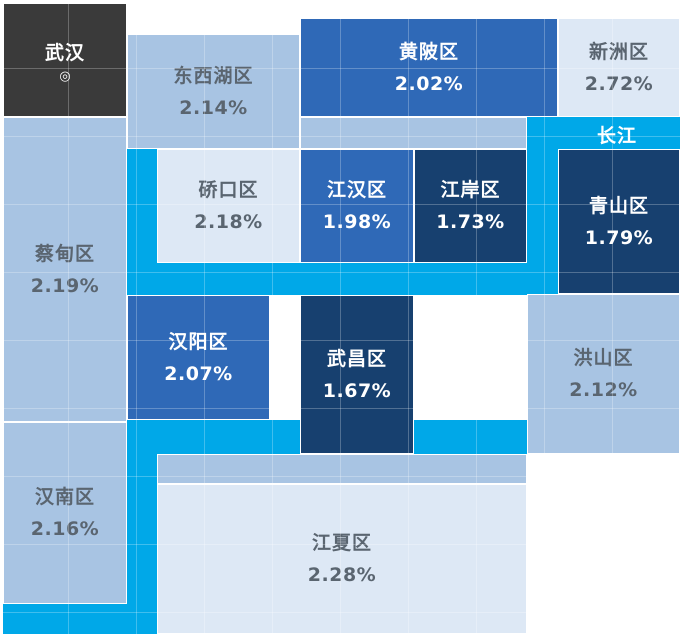 Image resolution: width=683 pixels, height=637 pixels. I want to click on district-caidian: 蔡甸区 2.19%, so click(65, 269).